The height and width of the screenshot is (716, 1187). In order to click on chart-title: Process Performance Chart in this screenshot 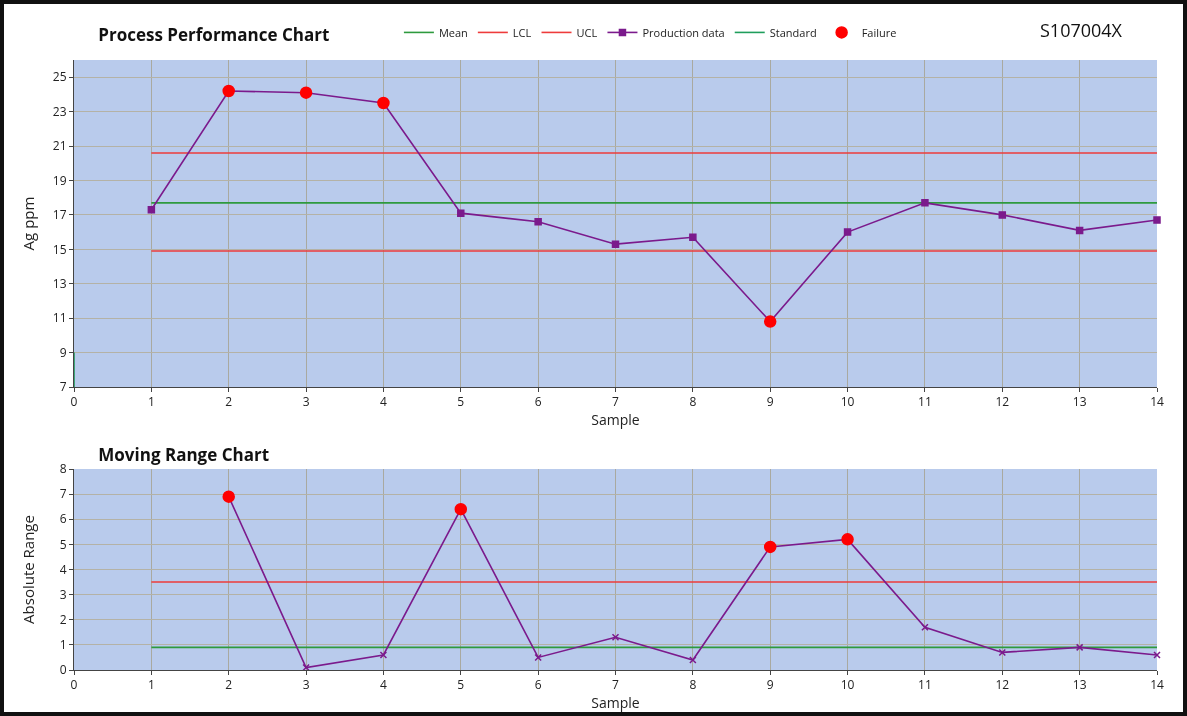, I will do `click(214, 35)`.